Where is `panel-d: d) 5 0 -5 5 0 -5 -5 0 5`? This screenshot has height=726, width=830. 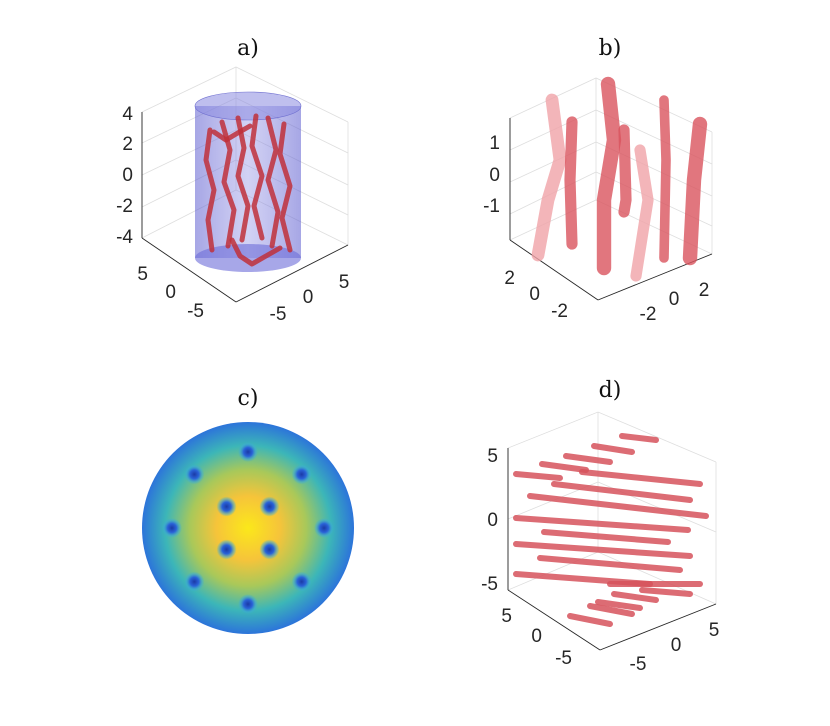 panel-d: d) 5 0 -5 5 0 -5 -5 0 5 is located at coordinates (600, 526).